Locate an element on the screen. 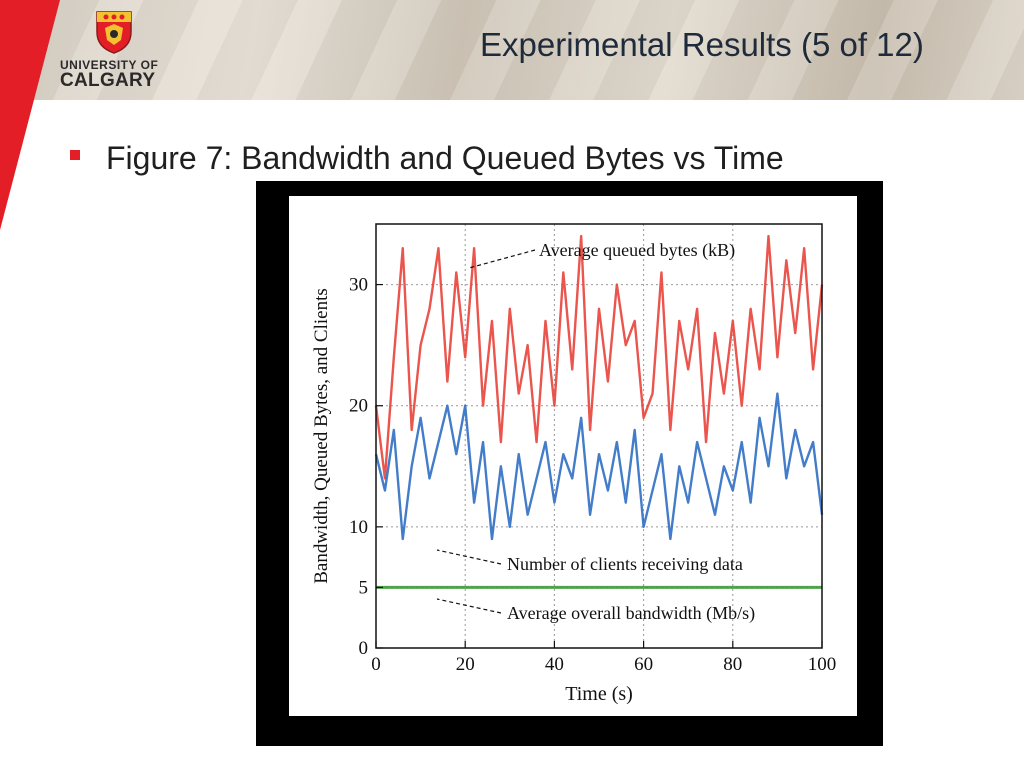 The width and height of the screenshot is (1024, 768). annotation-label: Number of clients receiving data is located at coordinates (625, 564).